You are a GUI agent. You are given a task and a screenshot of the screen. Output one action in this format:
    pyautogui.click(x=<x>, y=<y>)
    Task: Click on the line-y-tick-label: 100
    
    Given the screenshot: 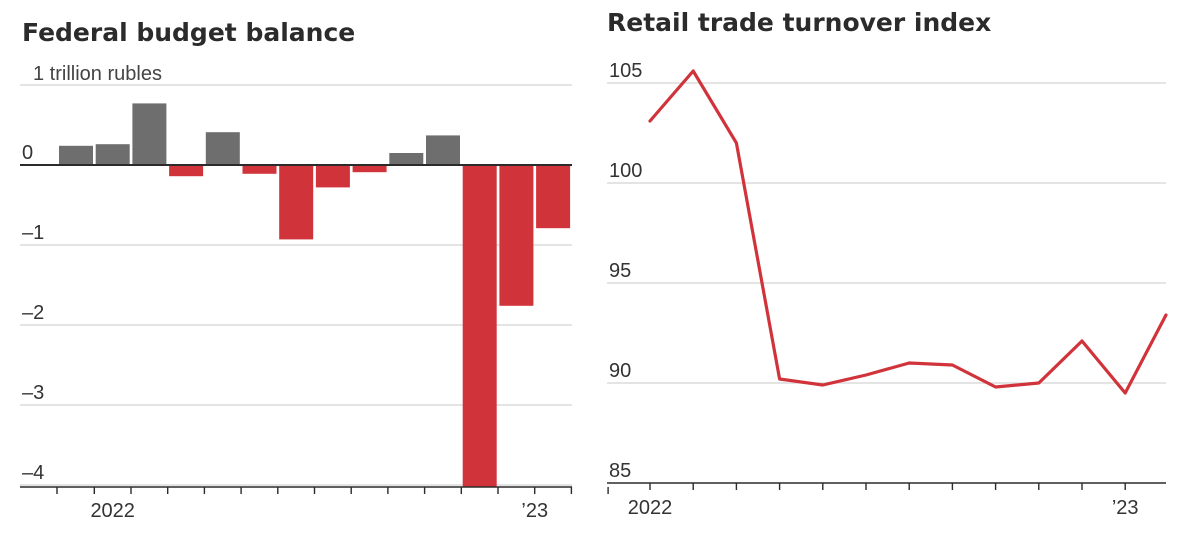 What is the action you would take?
    pyautogui.click(x=625, y=171)
    